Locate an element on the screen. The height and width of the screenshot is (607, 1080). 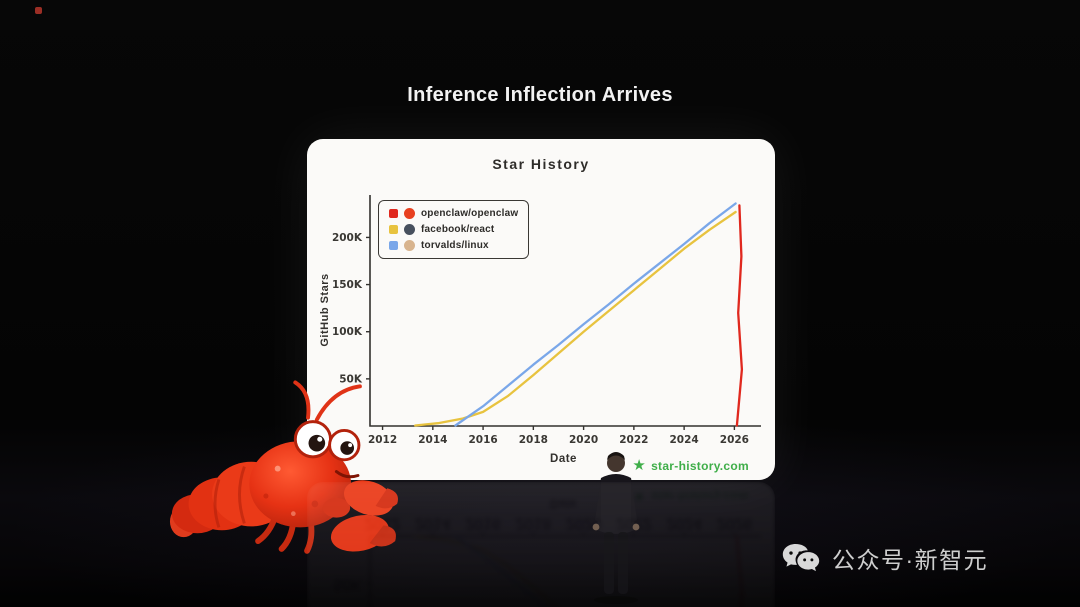
legend-item: openclaw/openclaw is located at coordinates (453, 213).